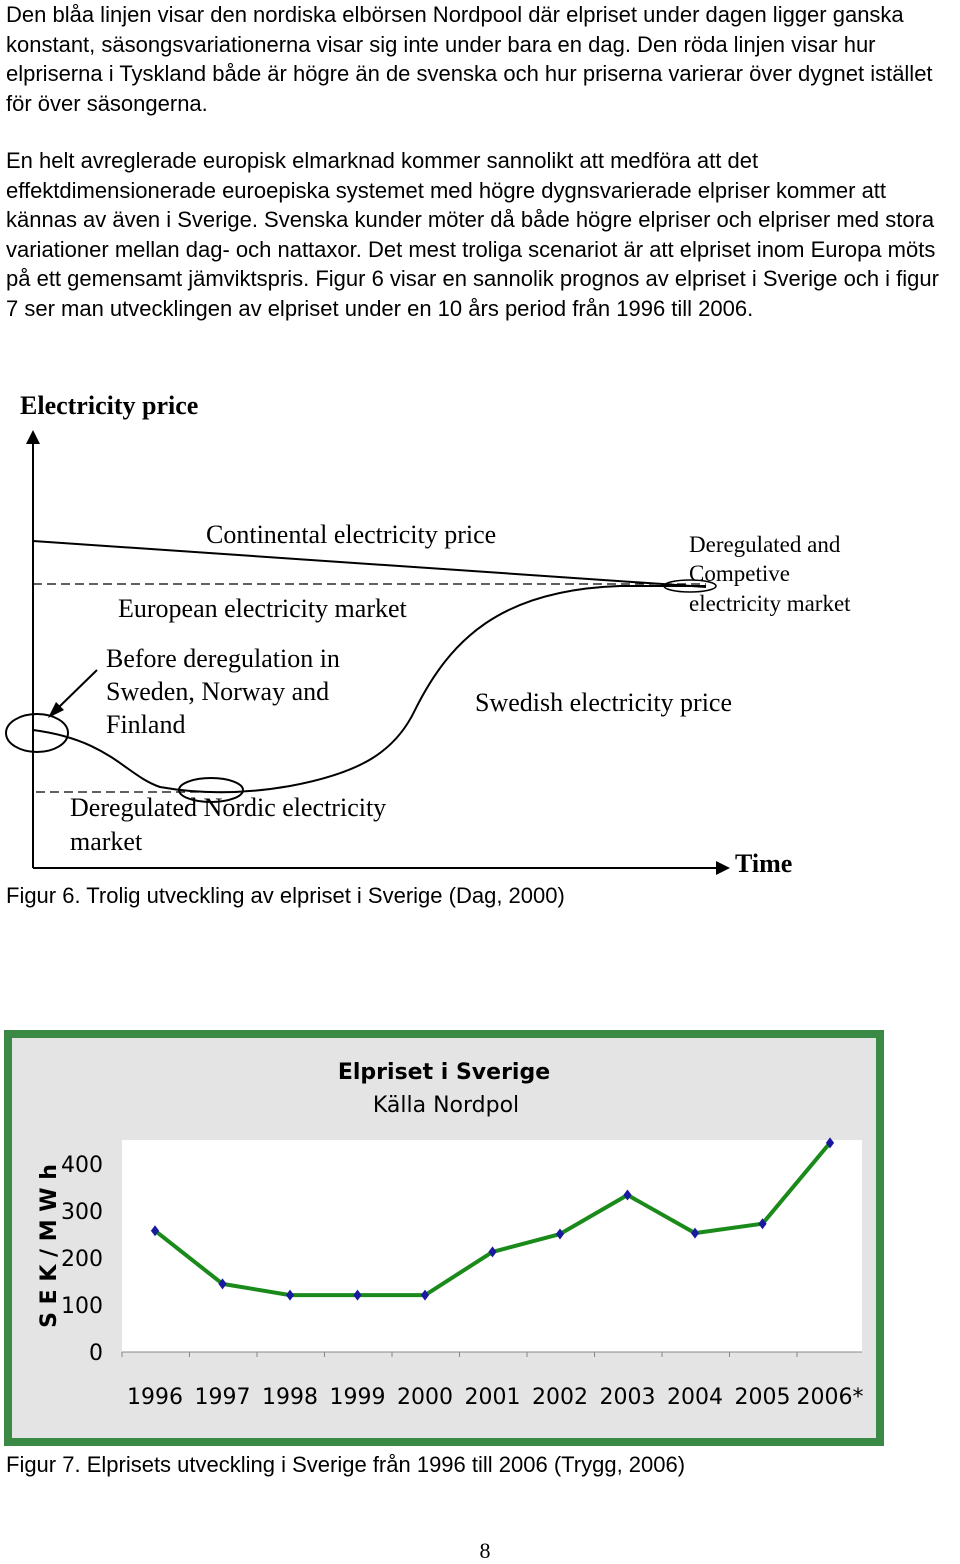 The height and width of the screenshot is (1564, 960). I want to click on nordic-market-label-1: Deregulated Nordic electricity, so click(228, 807).